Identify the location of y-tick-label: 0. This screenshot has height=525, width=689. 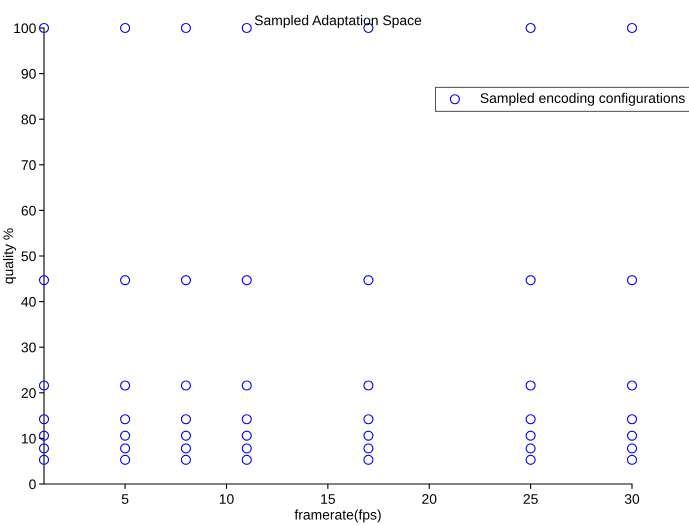
(32, 484).